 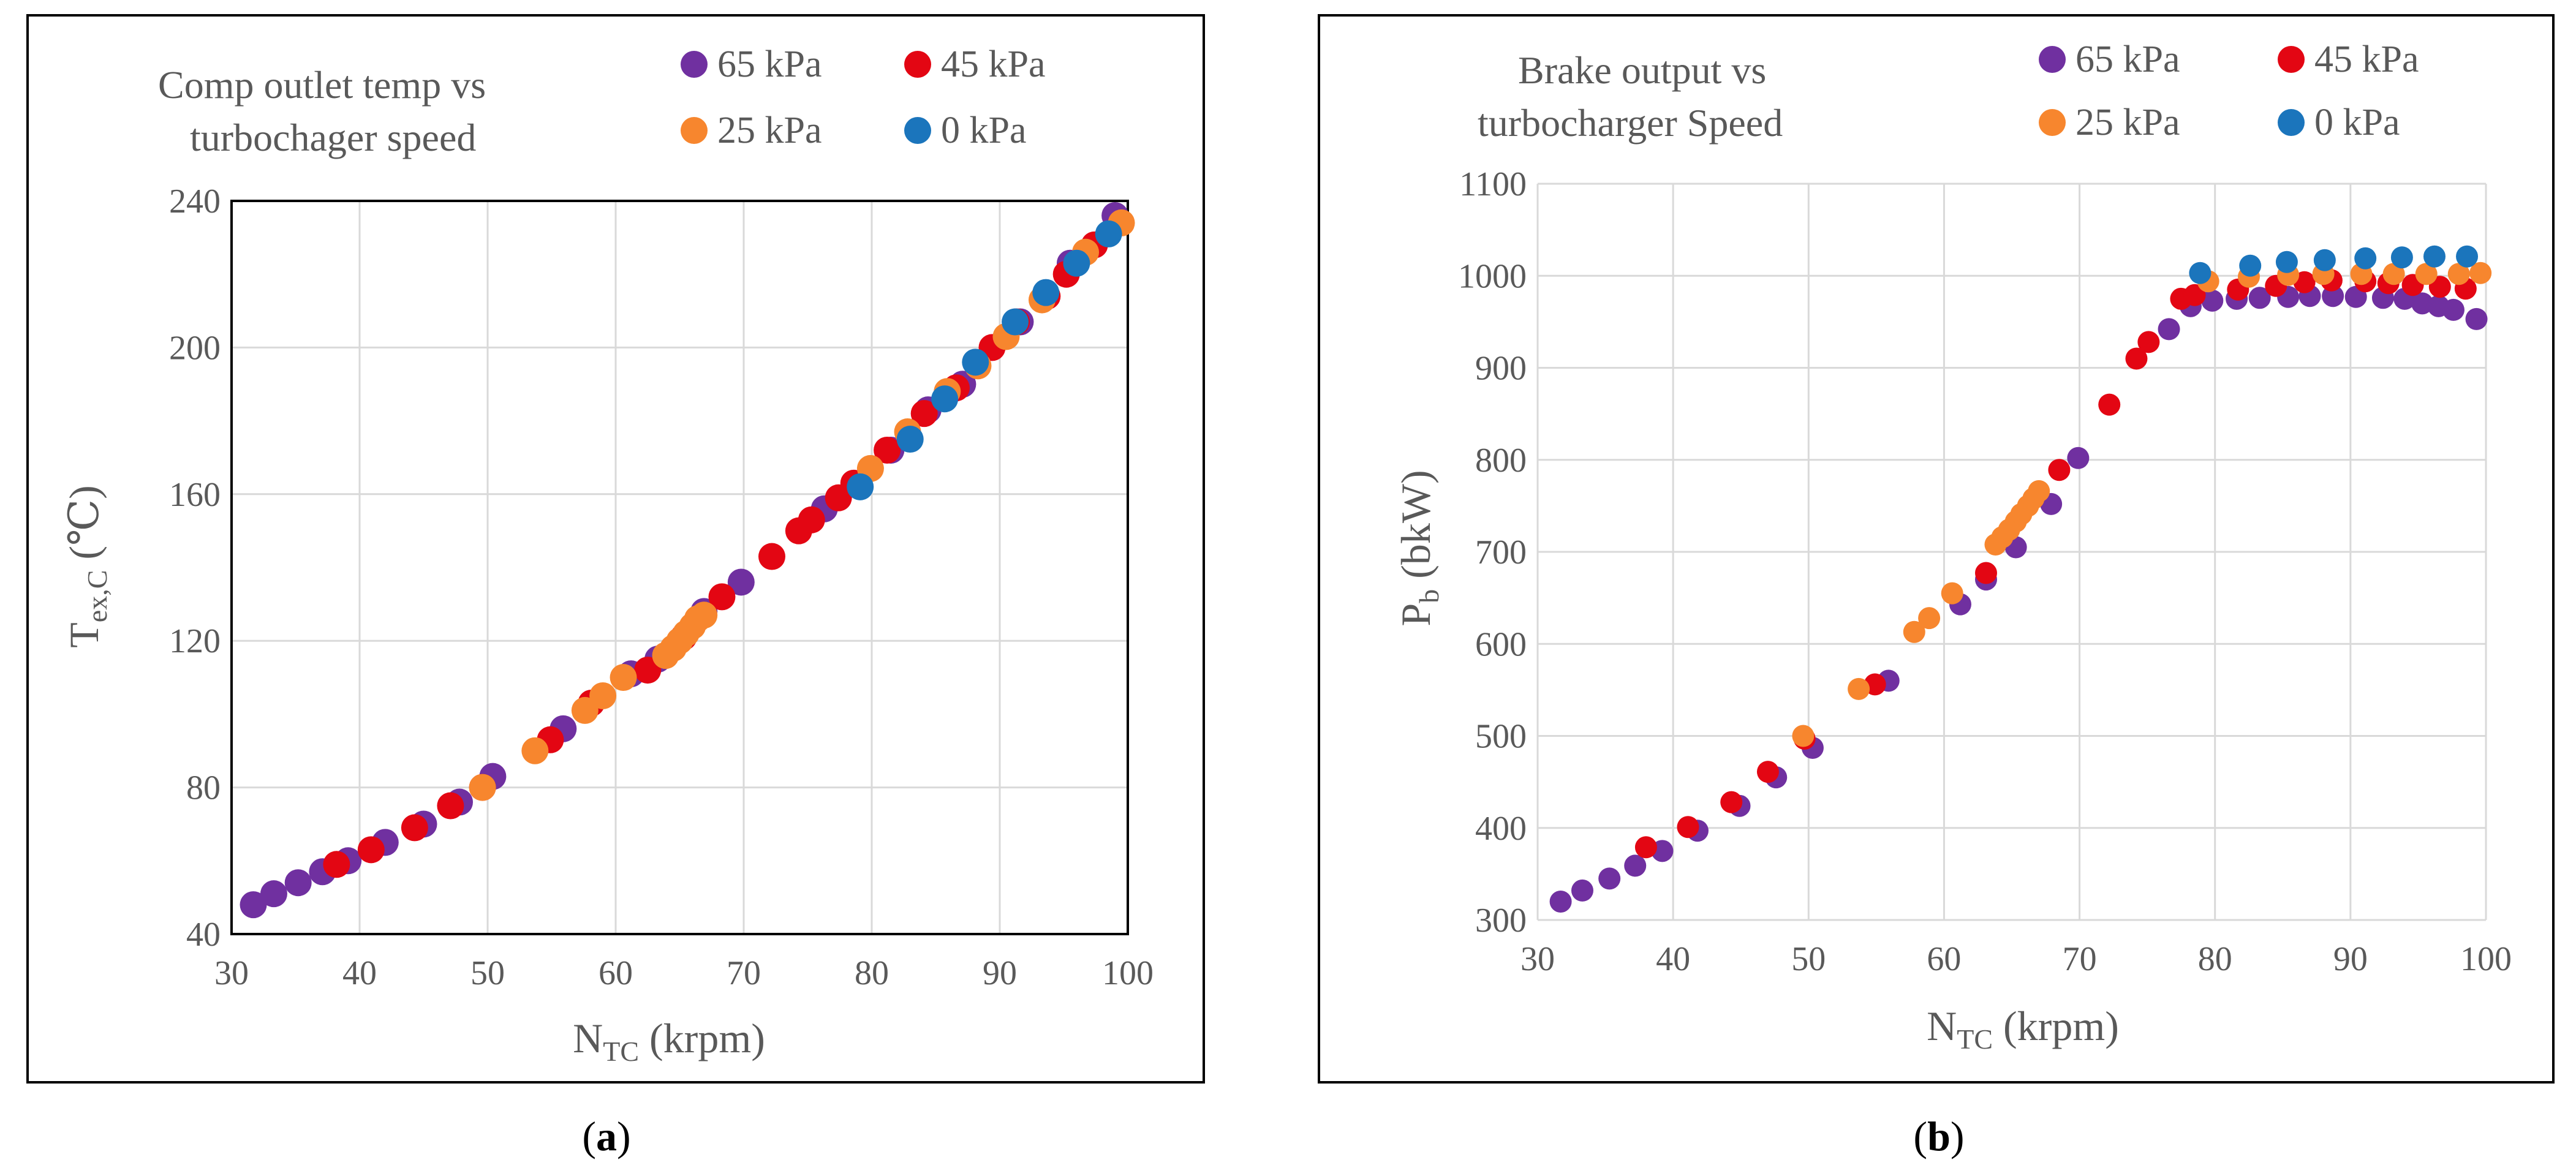 What do you see at coordinates (195, 348) in the screenshot?
I see `panel-a-y-tick-200: 200` at bounding box center [195, 348].